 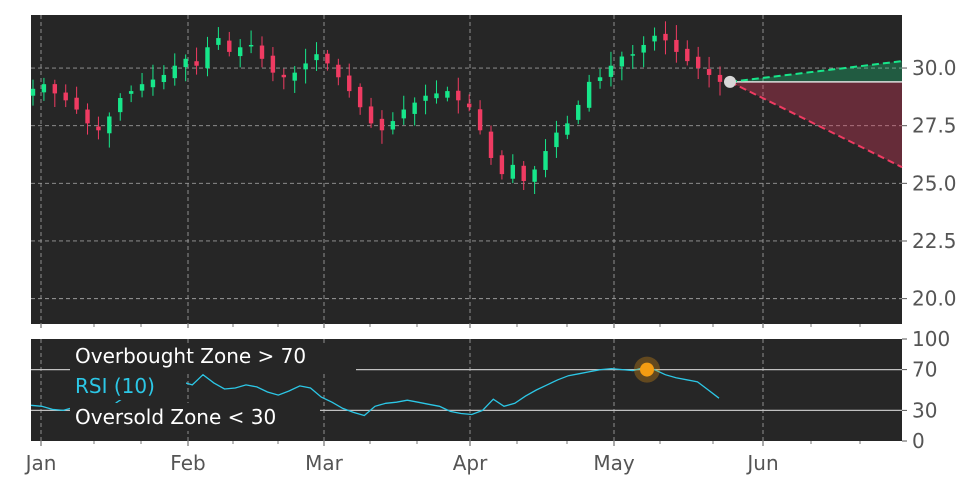 What do you see at coordinates (924, 370) in the screenshot?
I see `rsi-ytick-label: 70` at bounding box center [924, 370].